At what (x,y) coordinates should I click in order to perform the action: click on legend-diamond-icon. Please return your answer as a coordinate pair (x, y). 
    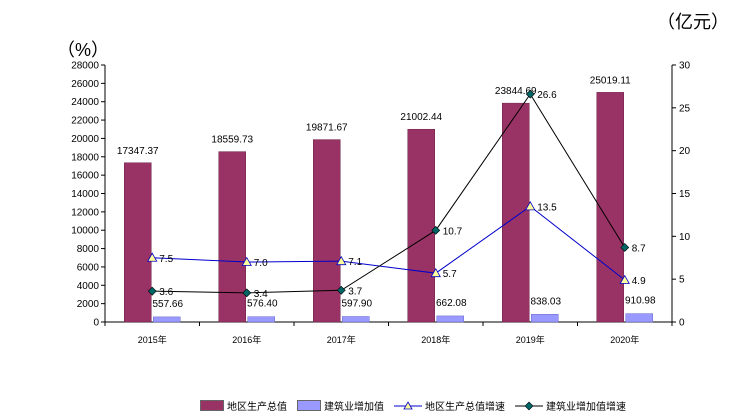
    Looking at the image, I should click on (529, 405).